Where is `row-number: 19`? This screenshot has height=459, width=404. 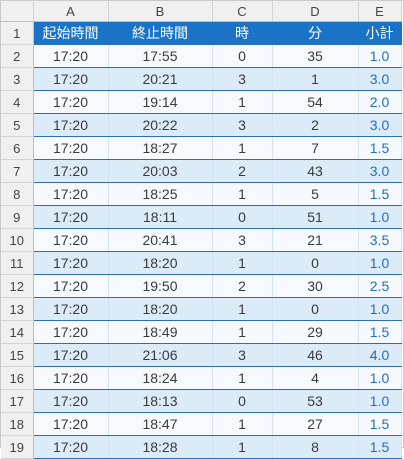
row-number: 19 is located at coordinates (17, 447).